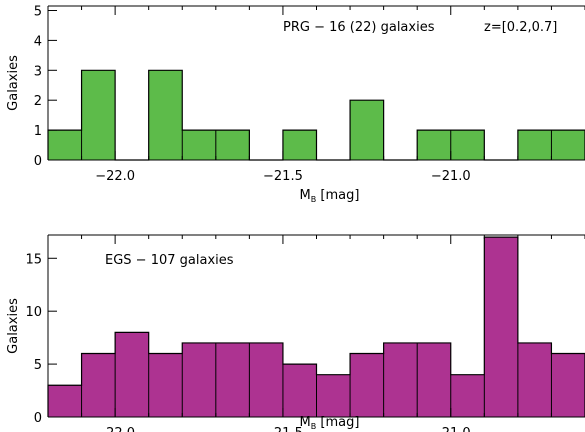 This screenshot has height=432, width=585. I want to click on redshift-annotation: z=[0.2,0.7], so click(520, 27).